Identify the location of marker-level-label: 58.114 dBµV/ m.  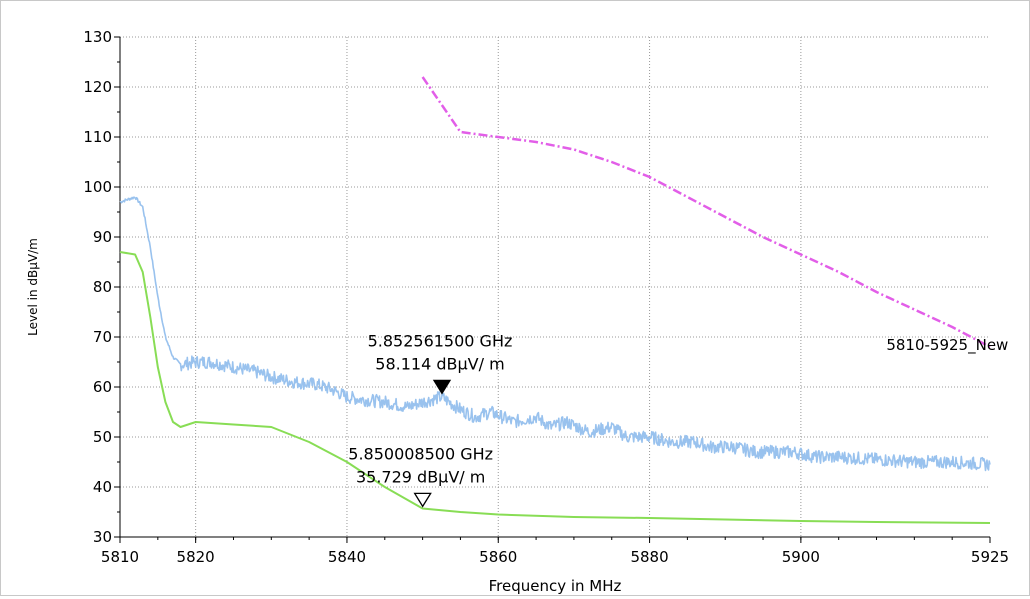
(439, 363).